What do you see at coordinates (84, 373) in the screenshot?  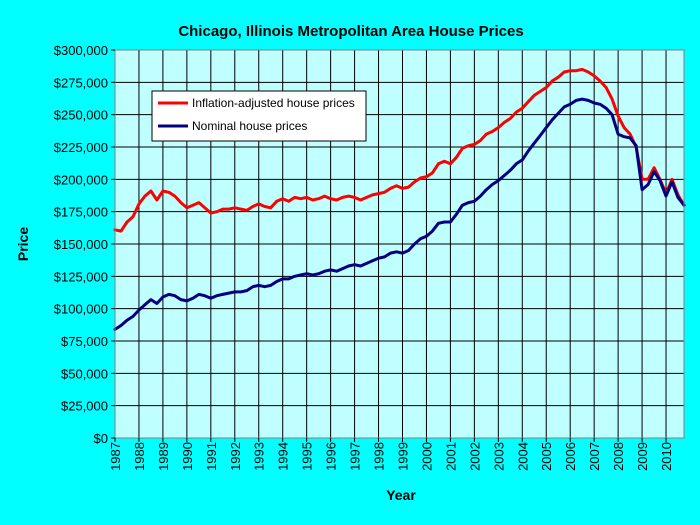 I see `y-tick-label: $50,000` at bounding box center [84, 373].